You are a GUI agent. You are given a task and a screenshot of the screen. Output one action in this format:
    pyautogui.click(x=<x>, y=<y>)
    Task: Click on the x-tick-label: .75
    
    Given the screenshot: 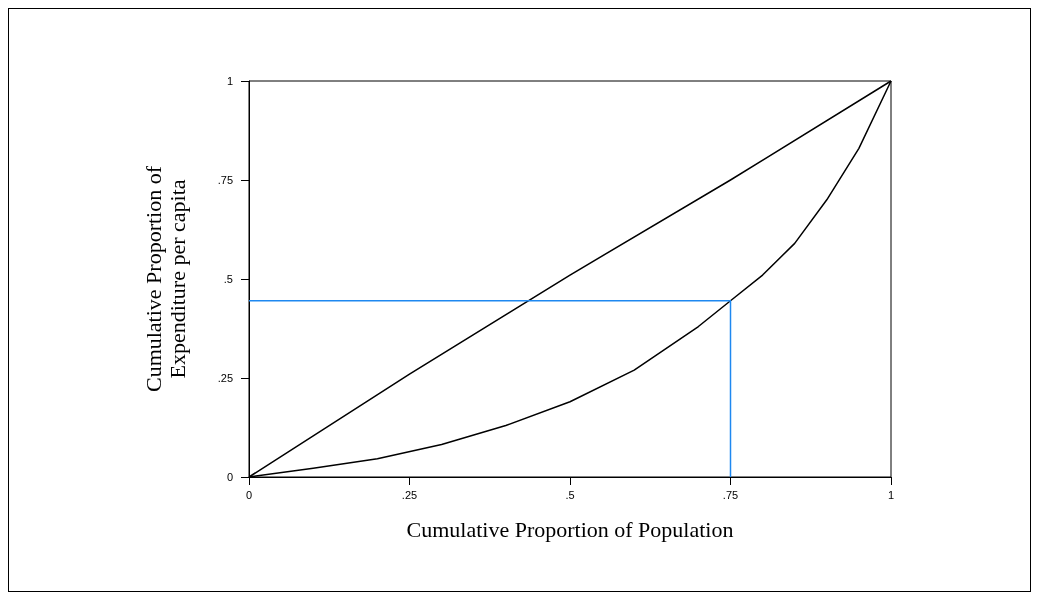 What is the action you would take?
    pyautogui.click(x=730, y=494)
    